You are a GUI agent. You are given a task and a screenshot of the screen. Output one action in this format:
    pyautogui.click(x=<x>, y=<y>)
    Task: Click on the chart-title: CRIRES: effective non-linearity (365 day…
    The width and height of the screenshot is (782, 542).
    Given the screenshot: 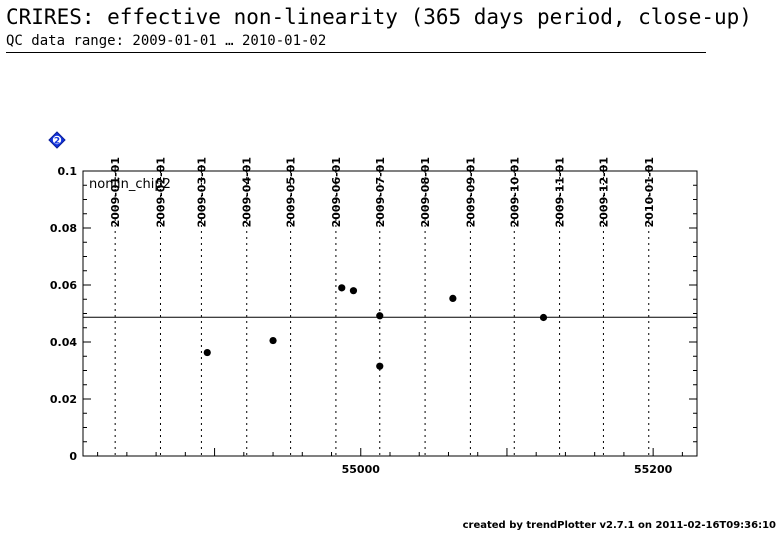 What is the action you would take?
    pyautogui.click(x=379, y=17)
    